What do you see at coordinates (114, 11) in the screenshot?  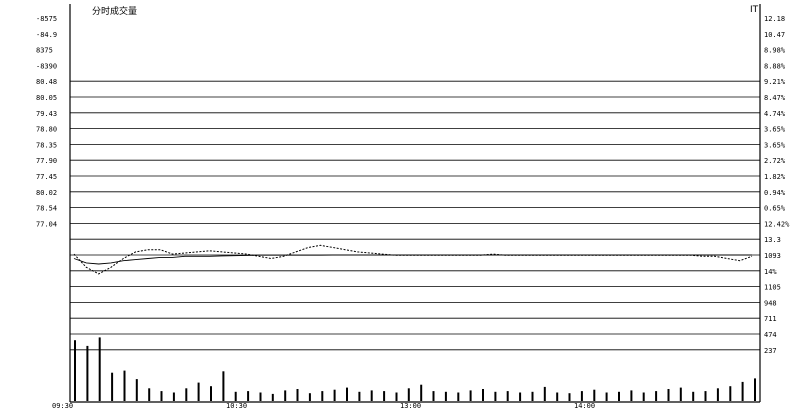 I see `chart-title: 分时成交量` at bounding box center [114, 11].